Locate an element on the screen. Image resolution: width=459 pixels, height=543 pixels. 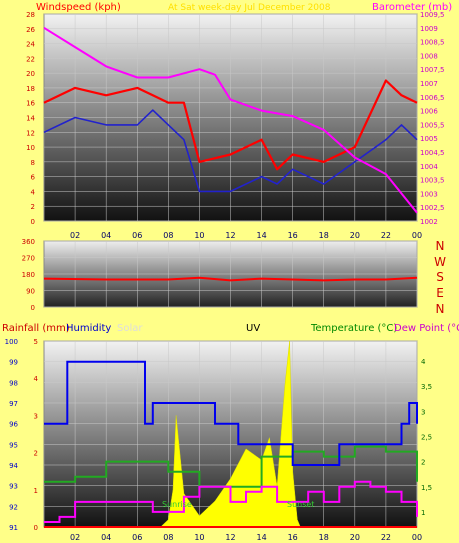
barometer-y-tick: 1005 is located at coordinates (429, 139).